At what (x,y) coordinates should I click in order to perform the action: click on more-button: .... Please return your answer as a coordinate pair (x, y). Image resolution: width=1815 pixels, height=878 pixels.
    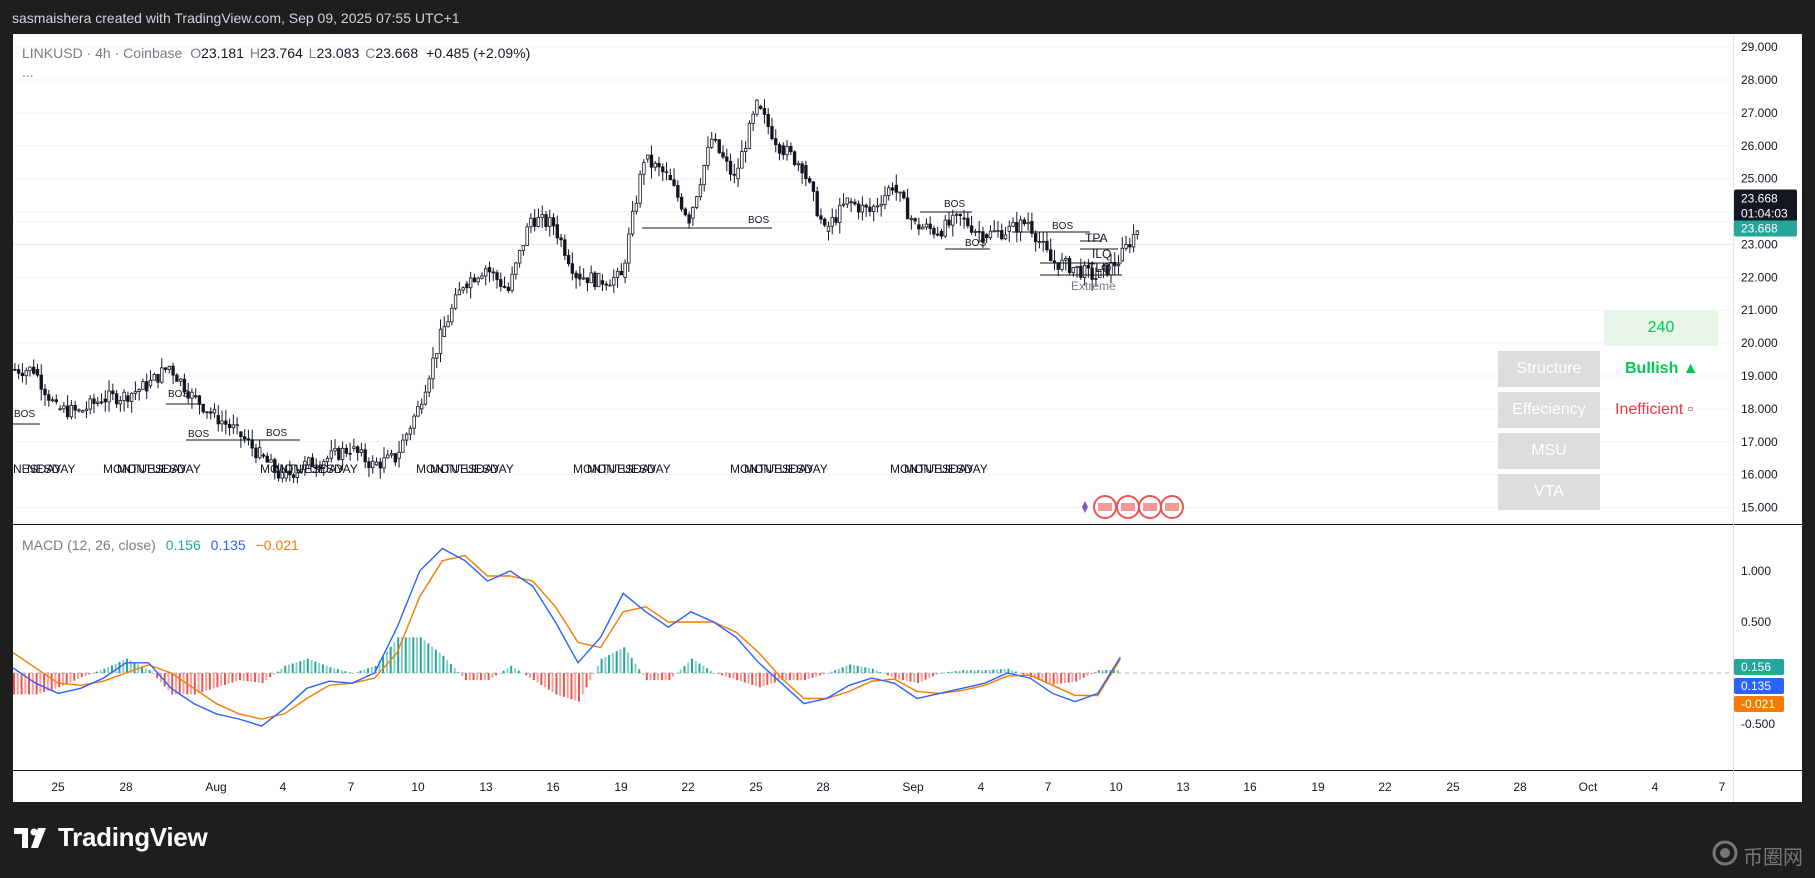
    Looking at the image, I should click on (28, 72).